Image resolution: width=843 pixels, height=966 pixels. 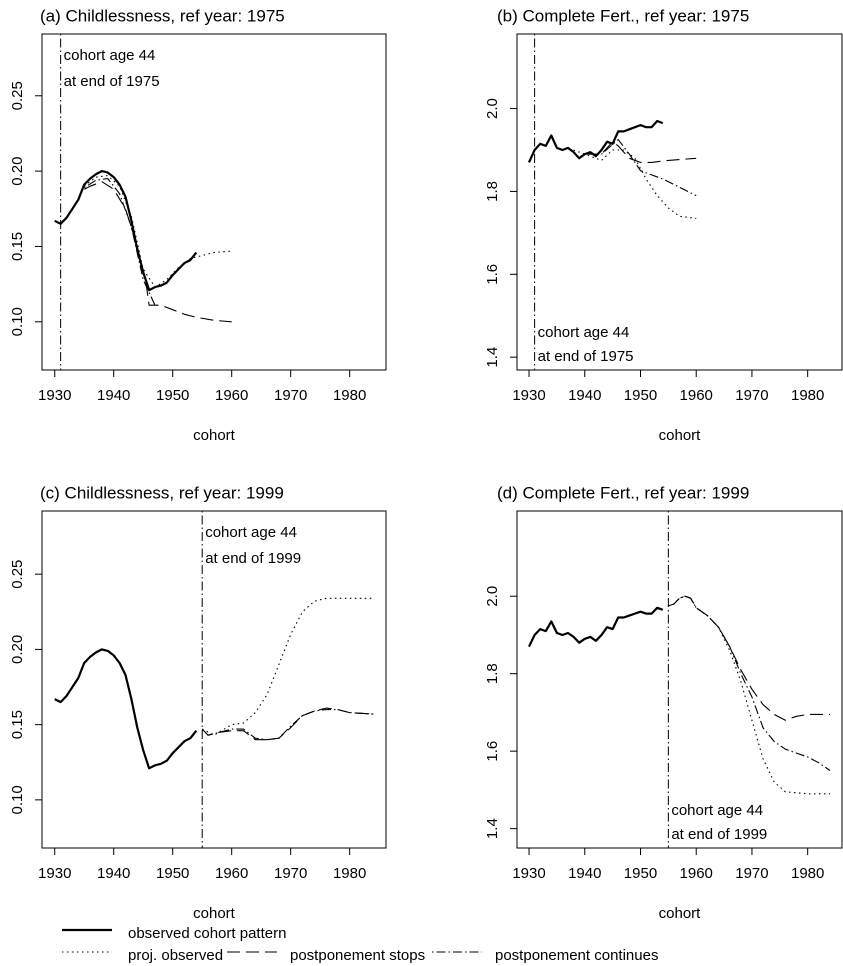 What do you see at coordinates (623, 492) in the screenshot?
I see `chart-title: (d) Complete Fert., ref year: 1999` at bounding box center [623, 492].